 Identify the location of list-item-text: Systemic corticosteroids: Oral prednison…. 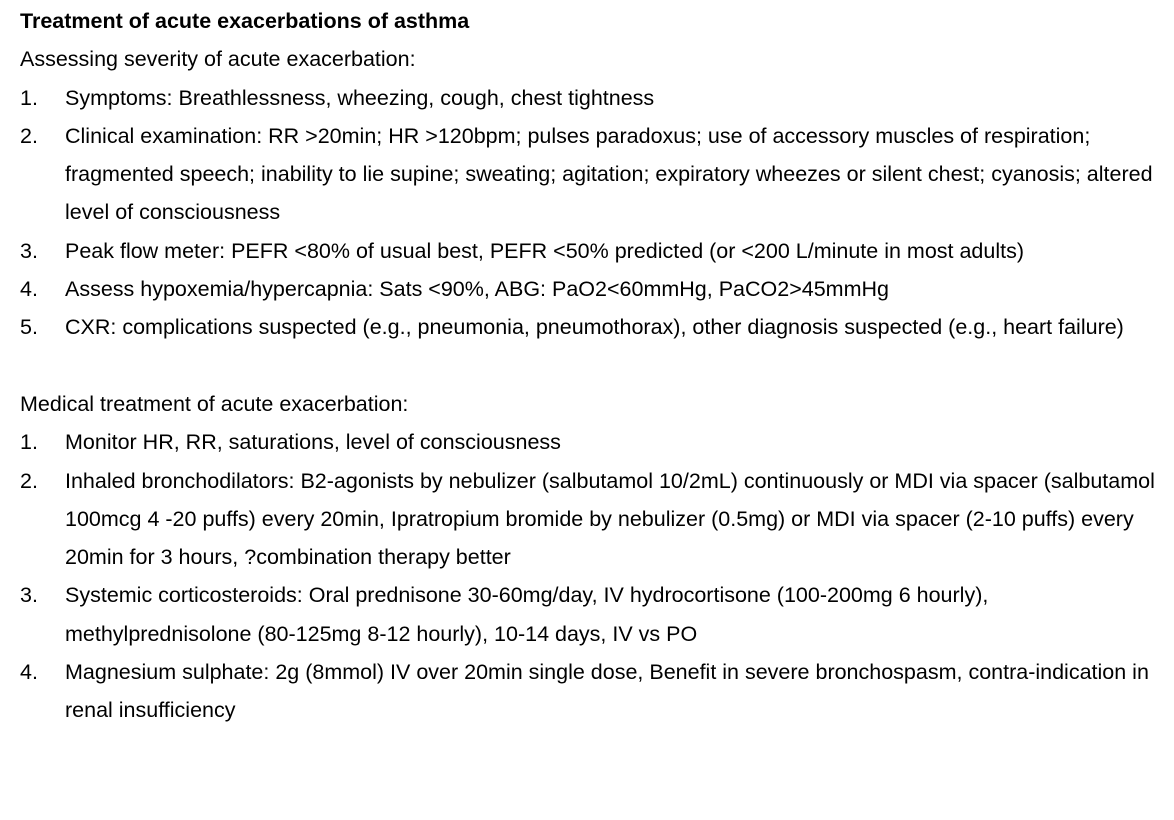
(527, 614).